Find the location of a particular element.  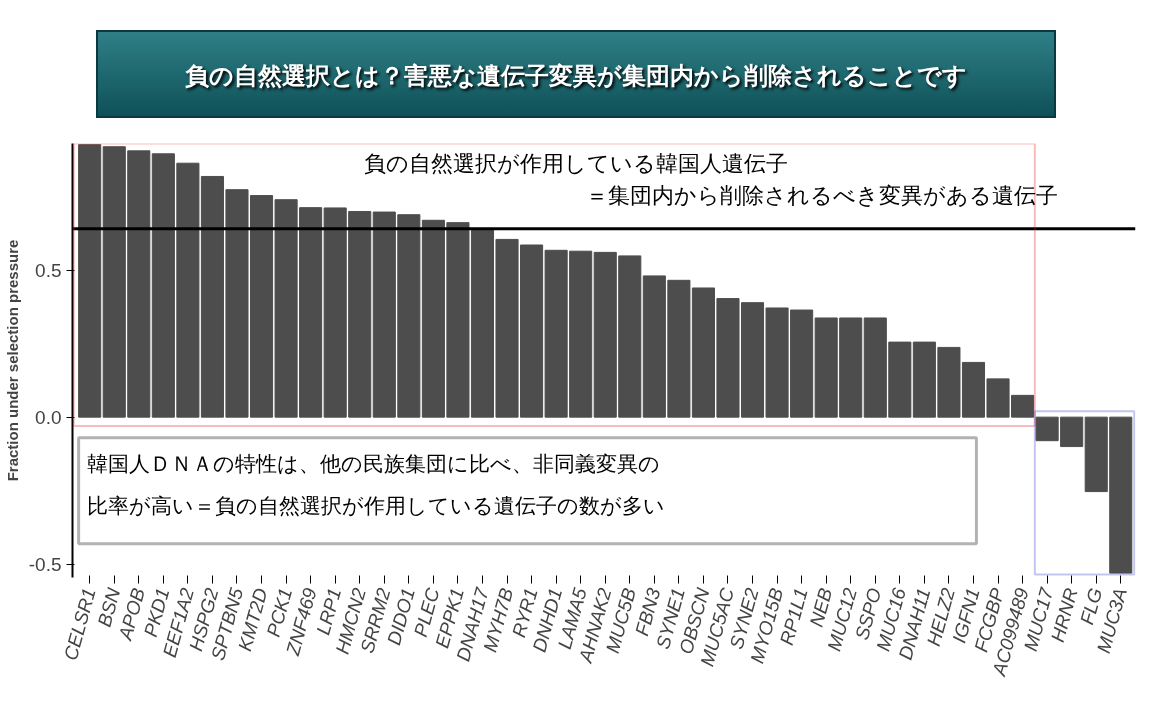

y-tick-label: 0.0 is located at coordinates (48, 417).